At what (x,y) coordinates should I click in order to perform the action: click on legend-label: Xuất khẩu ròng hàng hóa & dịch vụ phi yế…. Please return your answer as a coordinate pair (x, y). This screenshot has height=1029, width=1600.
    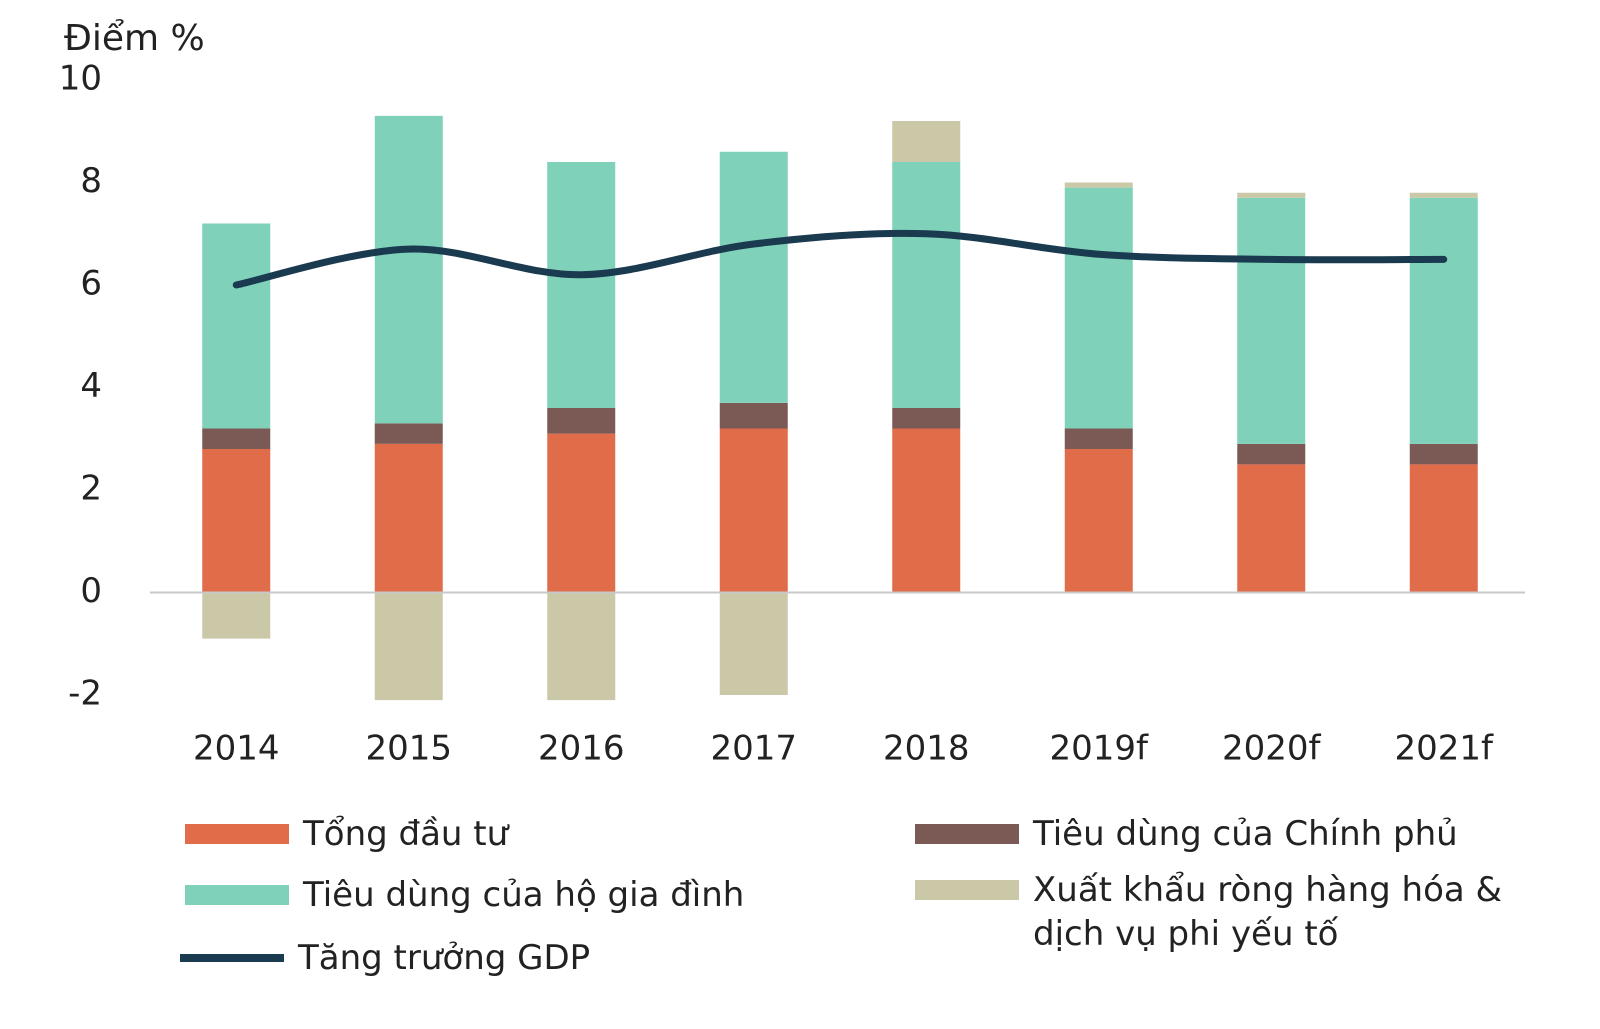
    Looking at the image, I should click on (1268, 912).